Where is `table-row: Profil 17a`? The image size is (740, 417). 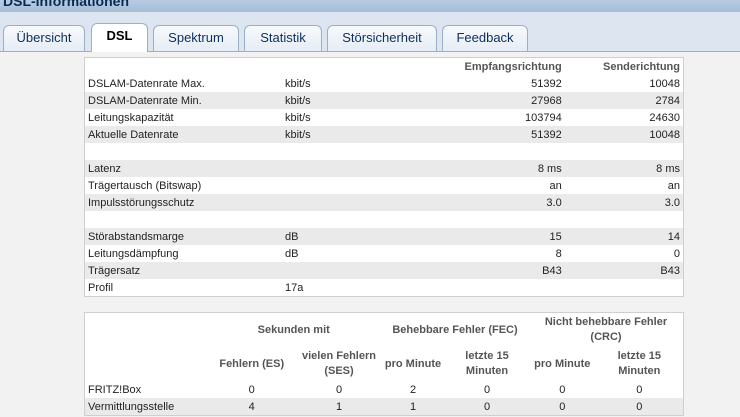 table-row: Profil 17a is located at coordinates (384, 288).